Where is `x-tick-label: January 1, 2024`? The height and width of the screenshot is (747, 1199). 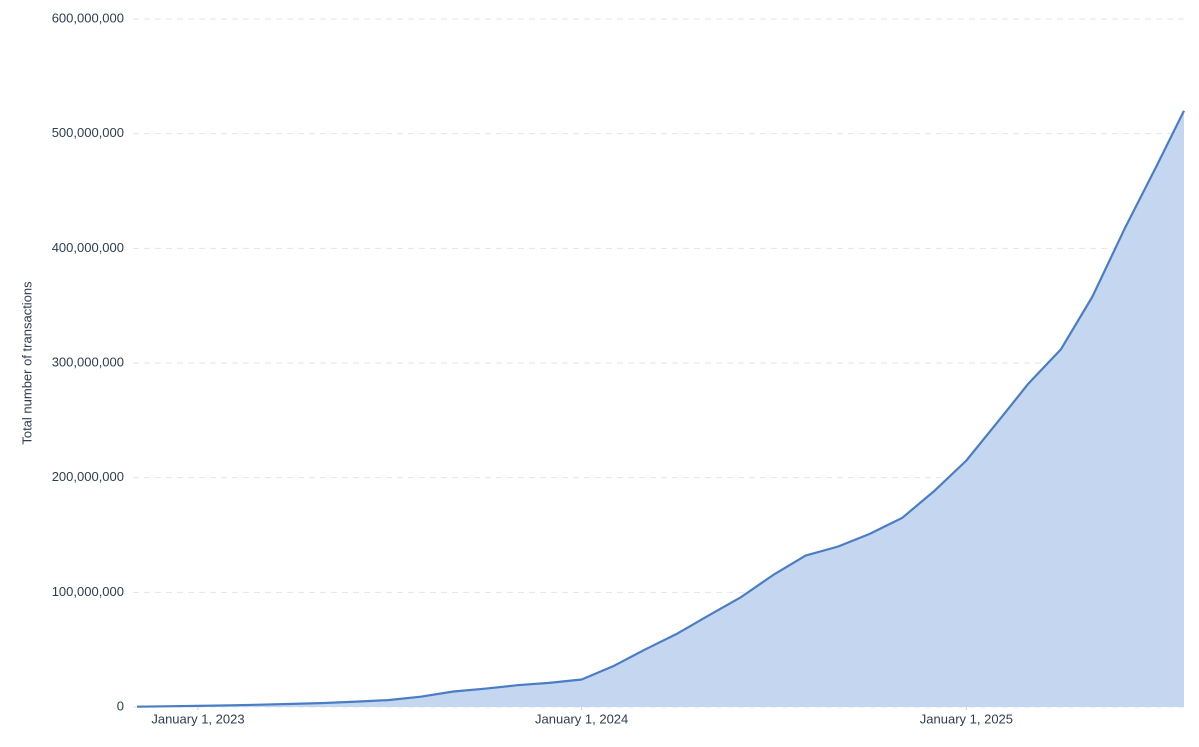 x-tick-label: January 1, 2024 is located at coordinates (581, 718).